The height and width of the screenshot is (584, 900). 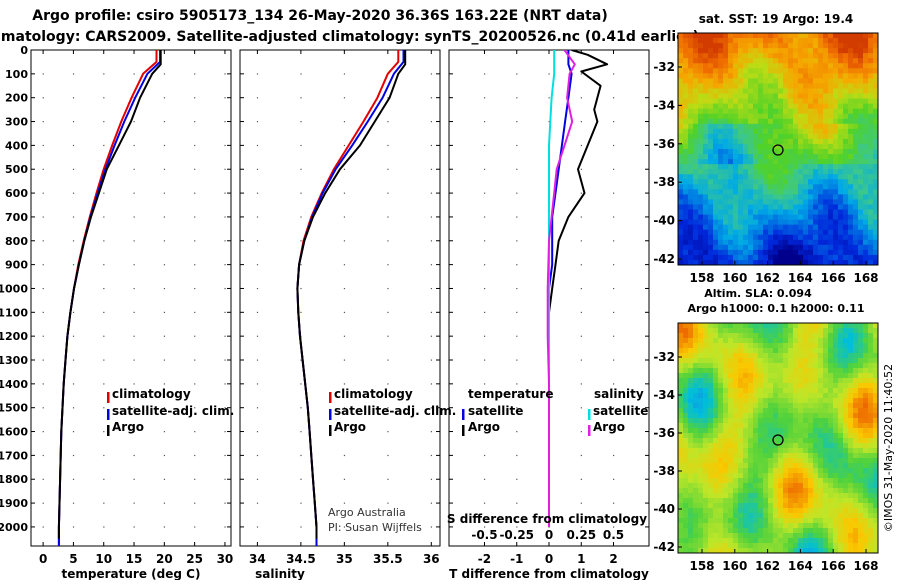 I want to click on legend-s-sat-label: satellite-adj. clim., so click(x=395, y=411).